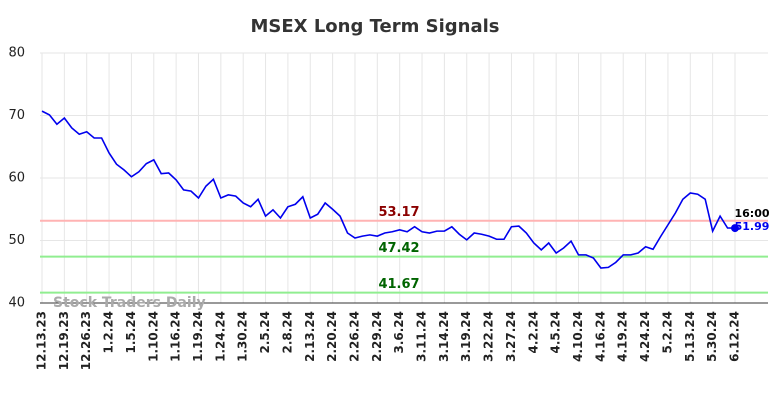  I want to click on x-tick-label: 1.10.24, so click(153, 336).